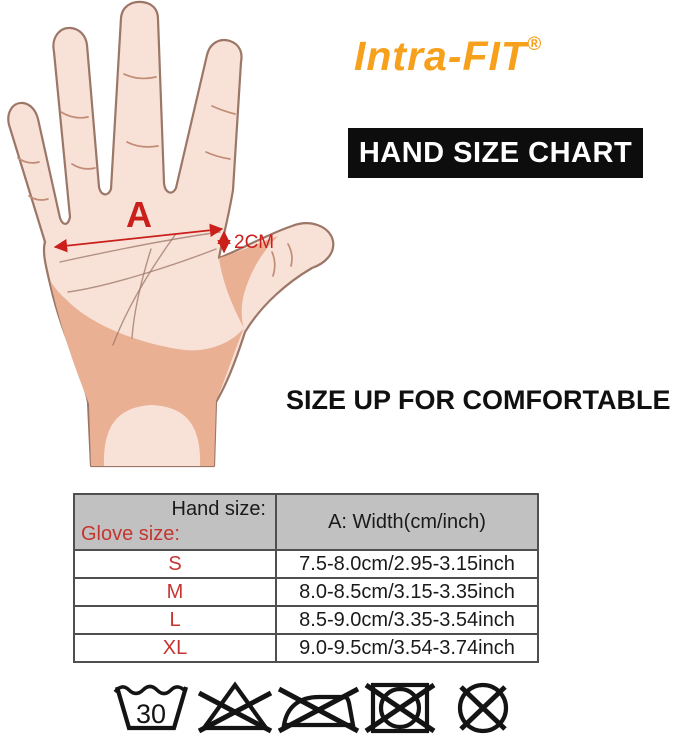 The image size is (679, 738). I want to click on do-not-tumble-dry-icon, so click(400, 708).